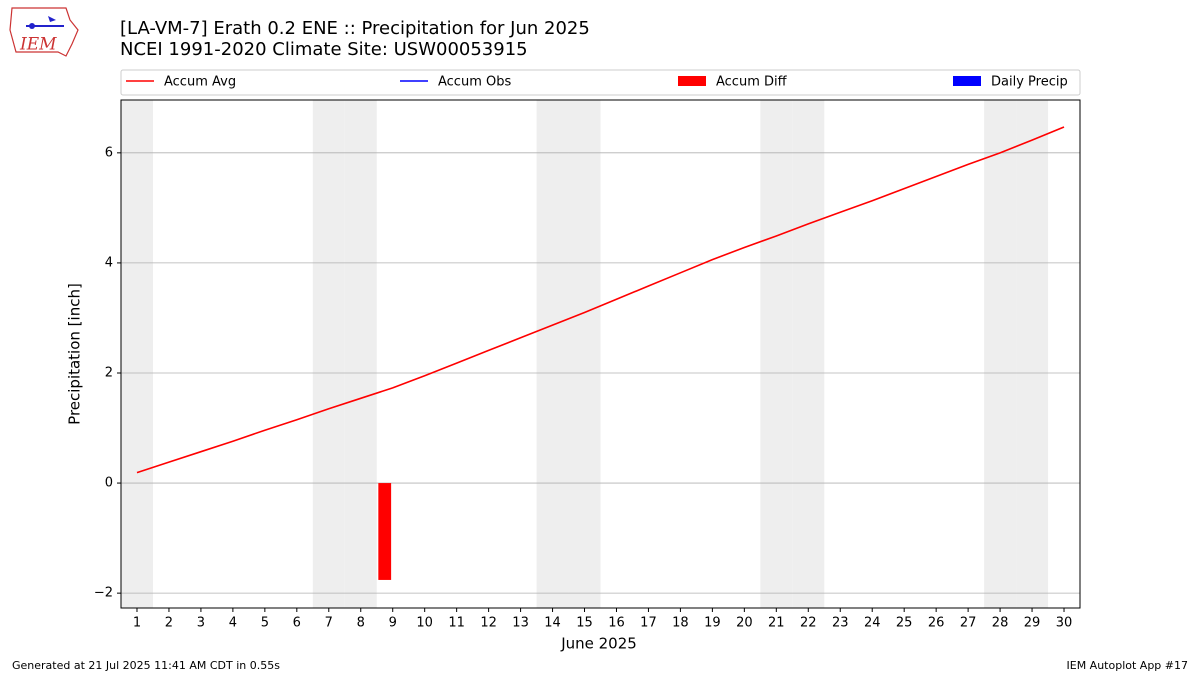  I want to click on chart-subtitle: NCEI 1991-2020 Climate Site: USW00053915, so click(324, 49).